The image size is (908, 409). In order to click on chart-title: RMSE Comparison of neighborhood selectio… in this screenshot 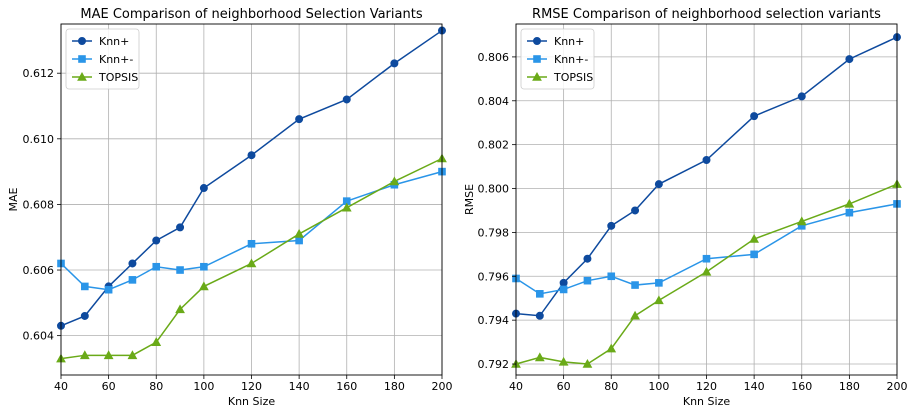, I will do `click(706, 14)`.